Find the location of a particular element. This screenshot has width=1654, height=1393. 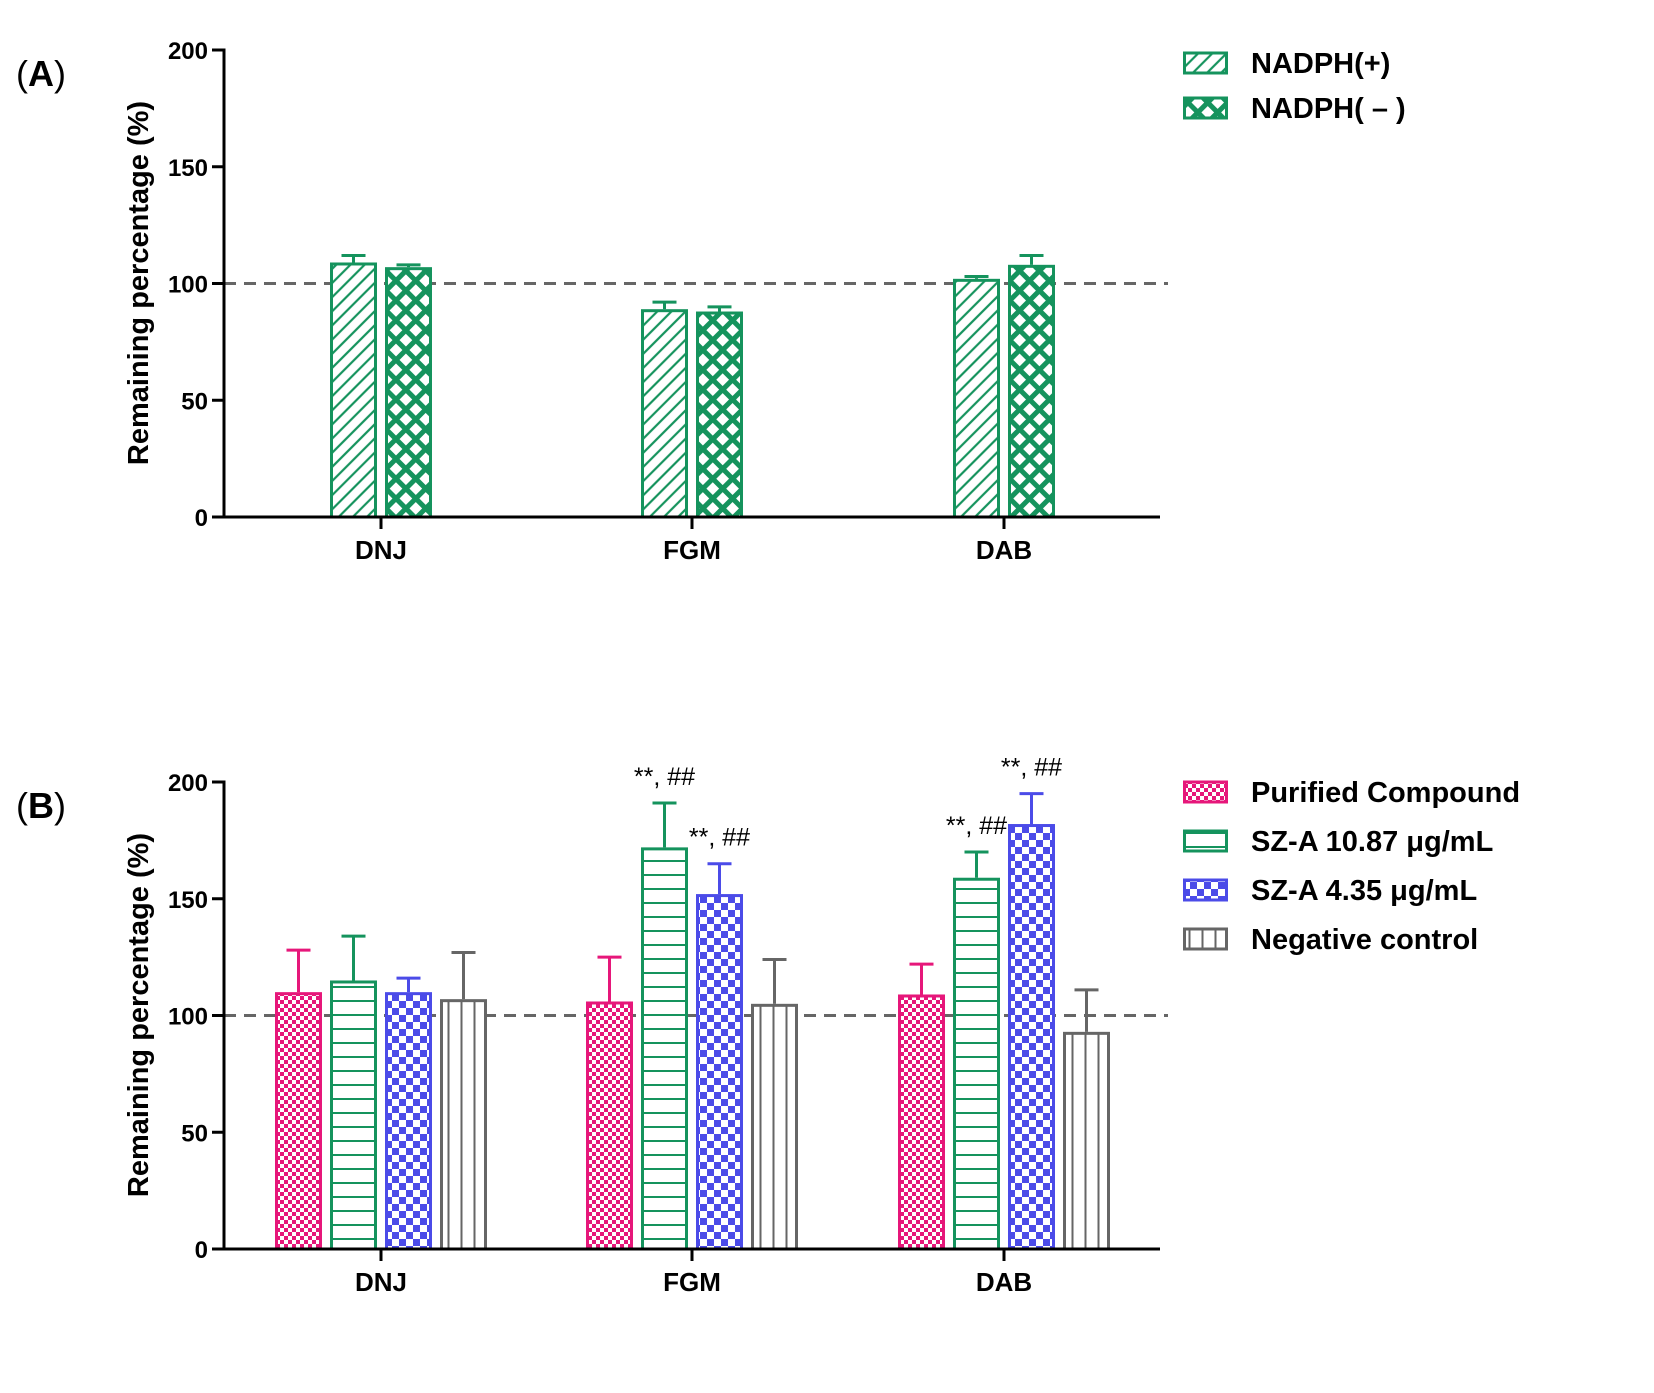

panel-b-x-ticks: DNJ FGM DAB is located at coordinates (693, 1273).